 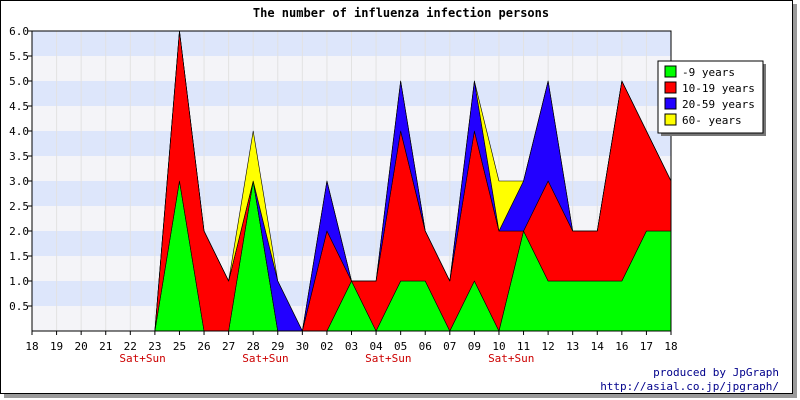 What do you see at coordinates (425, 346) in the screenshot?
I see `x-tick-label: 06` at bounding box center [425, 346].